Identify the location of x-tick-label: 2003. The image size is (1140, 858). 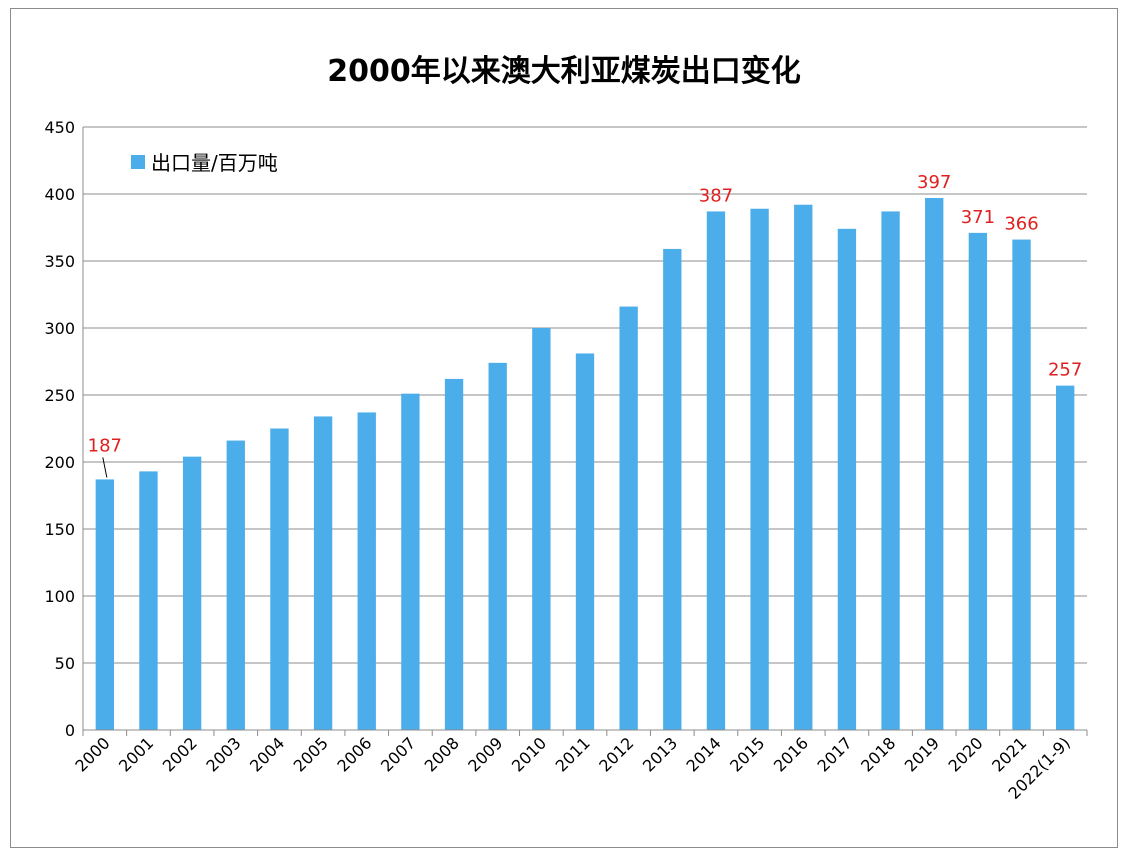
(223, 754).